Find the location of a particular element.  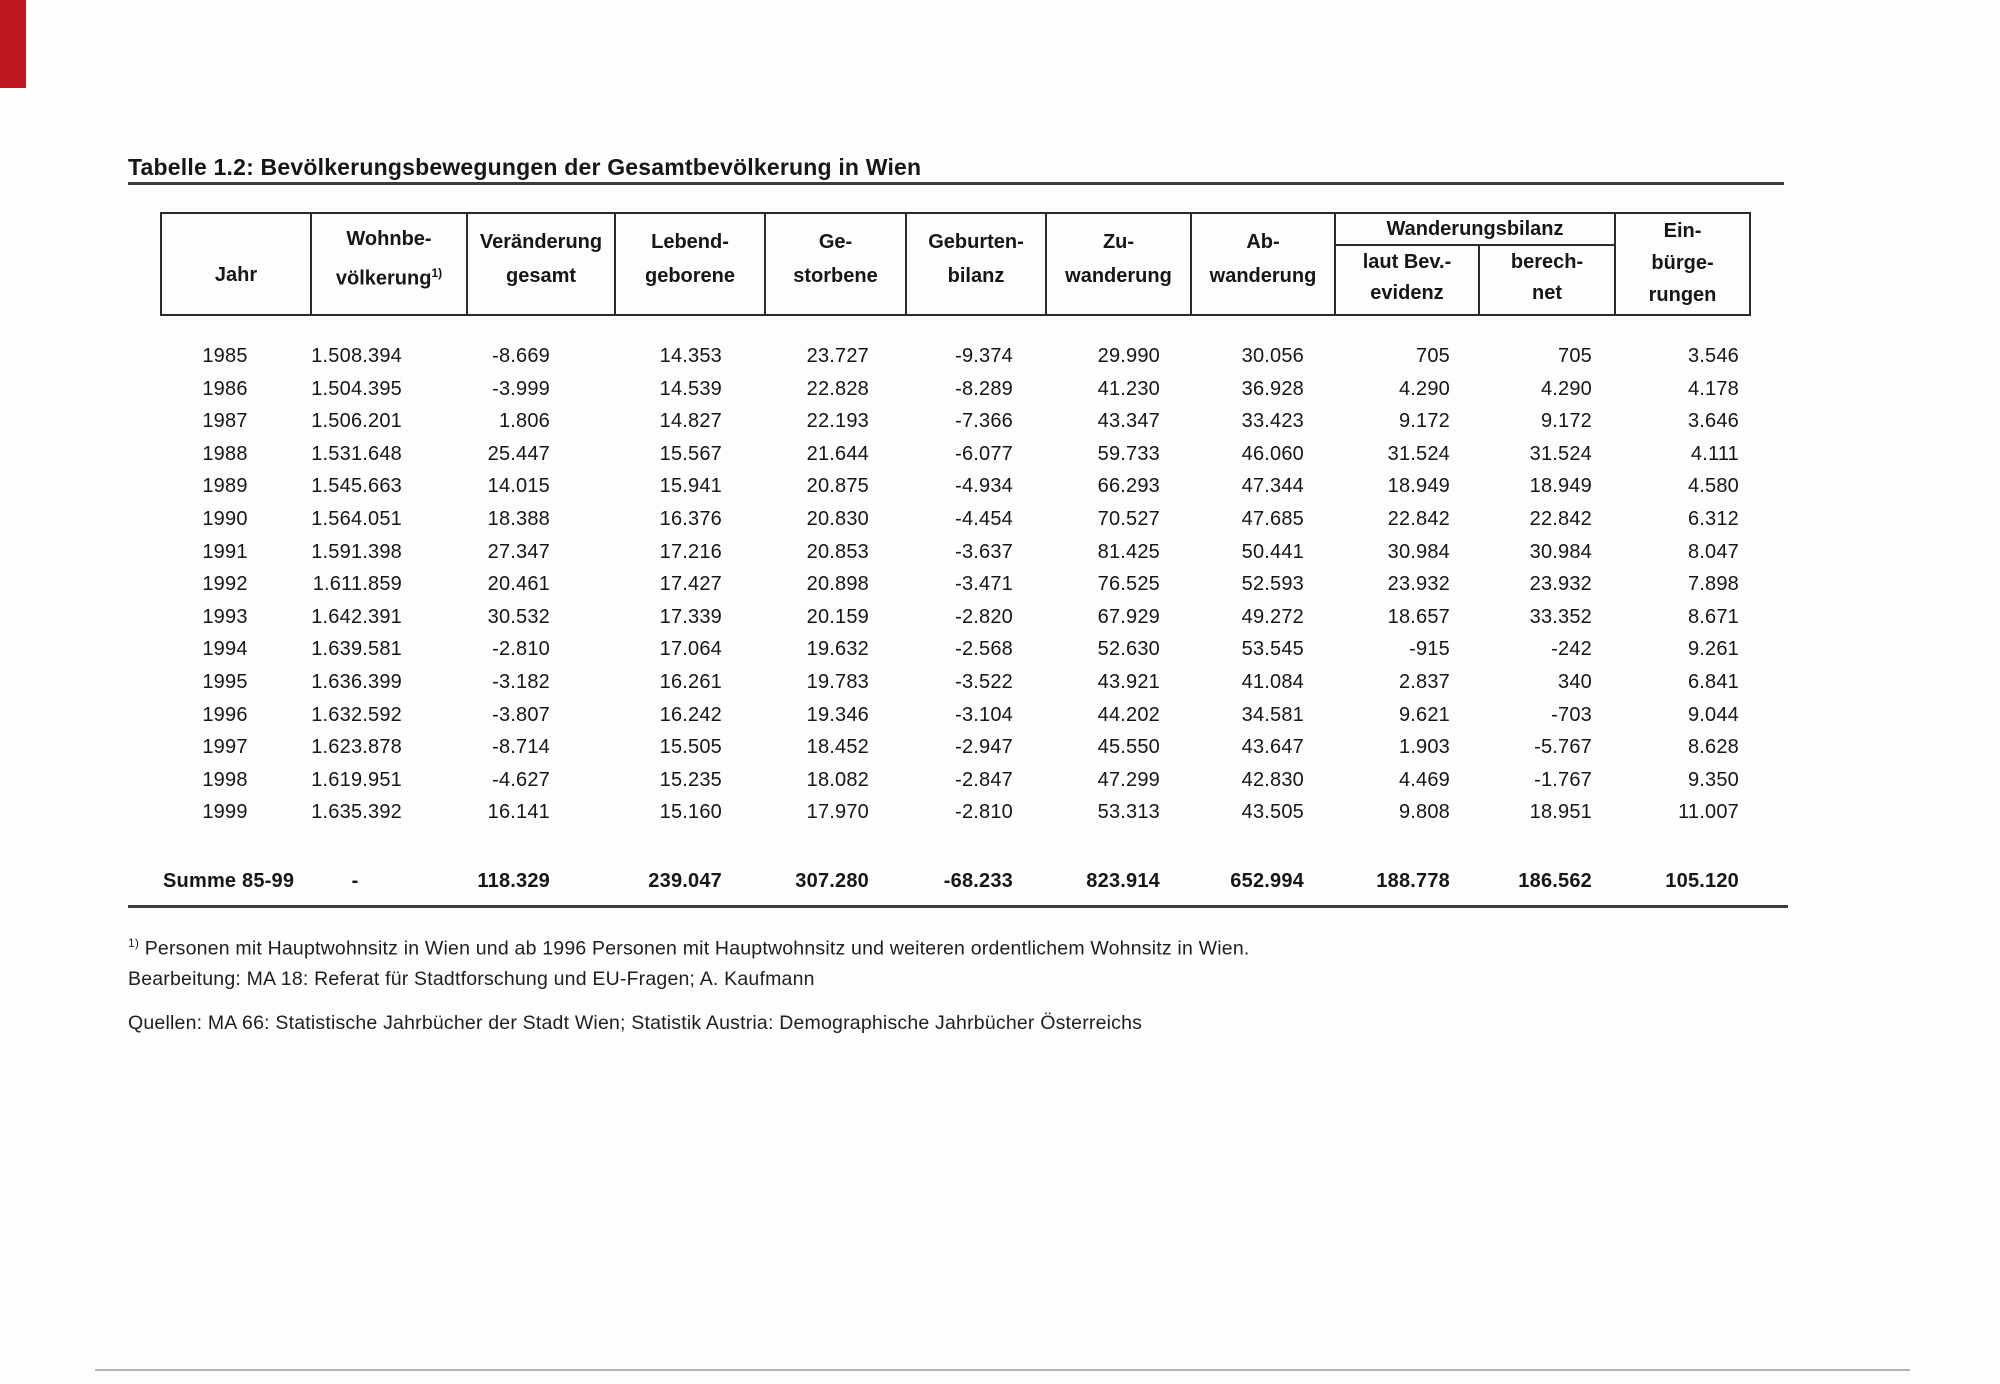

value-cell: 59.733 is located at coordinates (1128, 453).